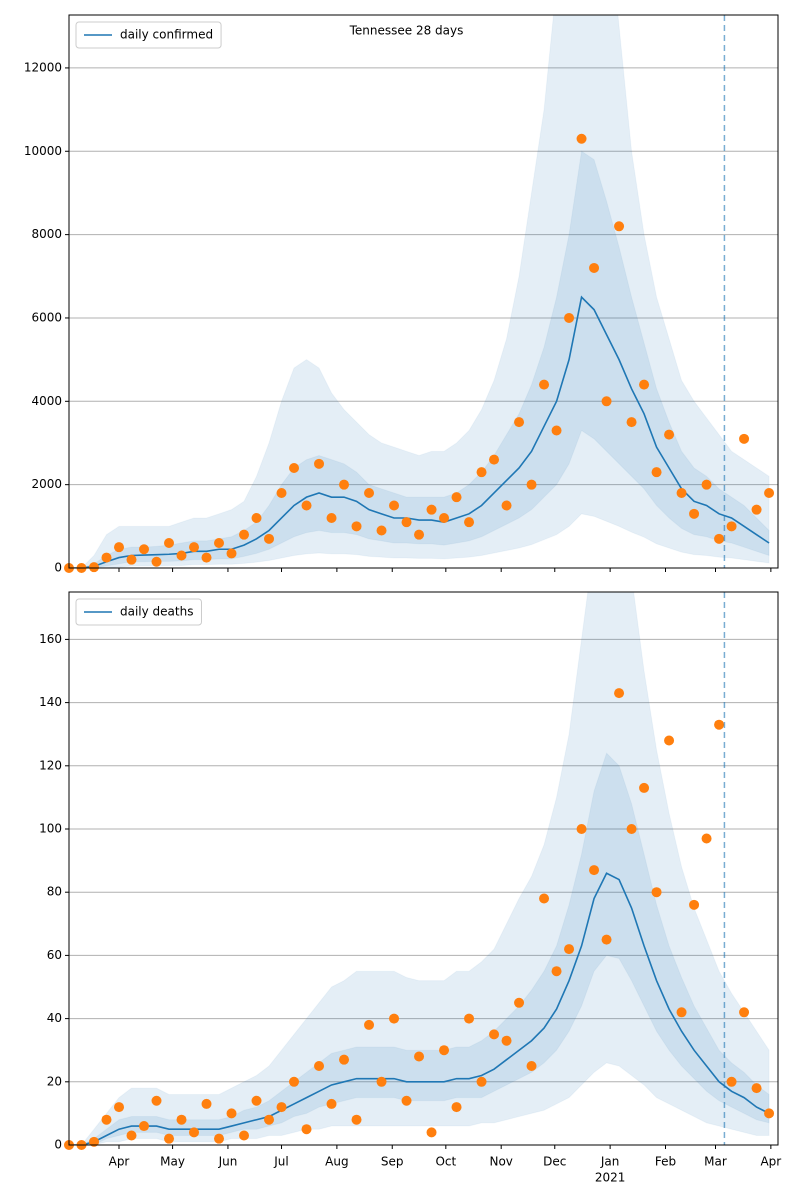 This screenshot has height=1204, width=800. I want to click on x-tick-label: May, so click(172, 1162).